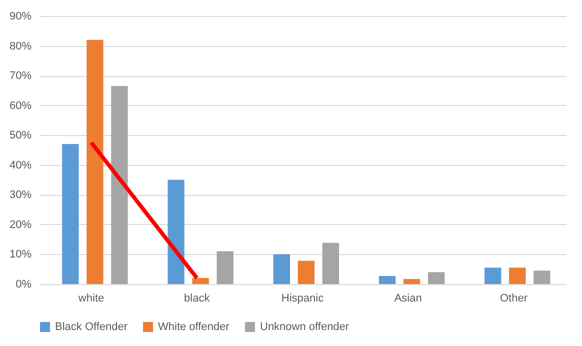  Describe the element at coordinates (514, 298) in the screenshot. I see `x-tick-label: Other` at that location.